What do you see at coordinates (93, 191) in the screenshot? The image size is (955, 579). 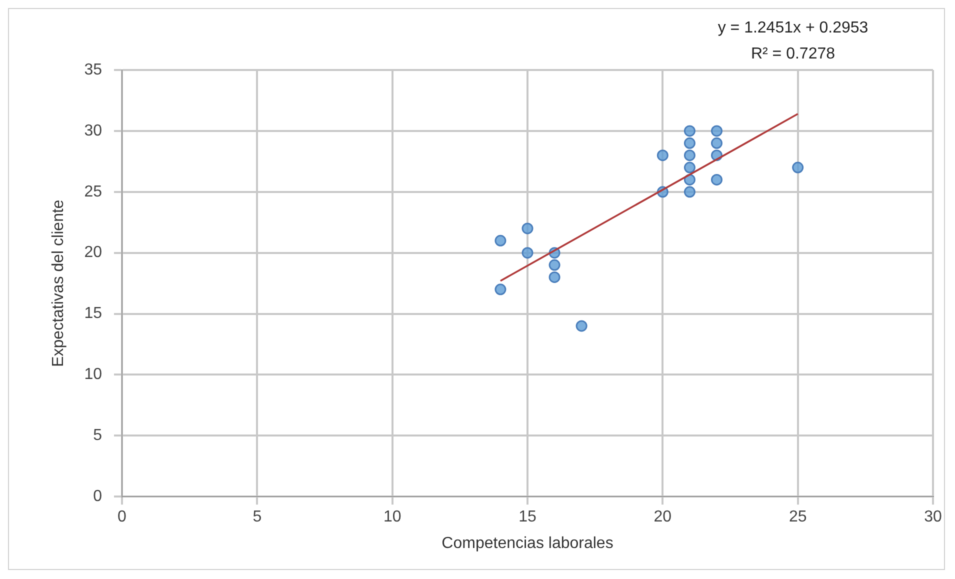 I see `y-tick-label: 25` at bounding box center [93, 191].